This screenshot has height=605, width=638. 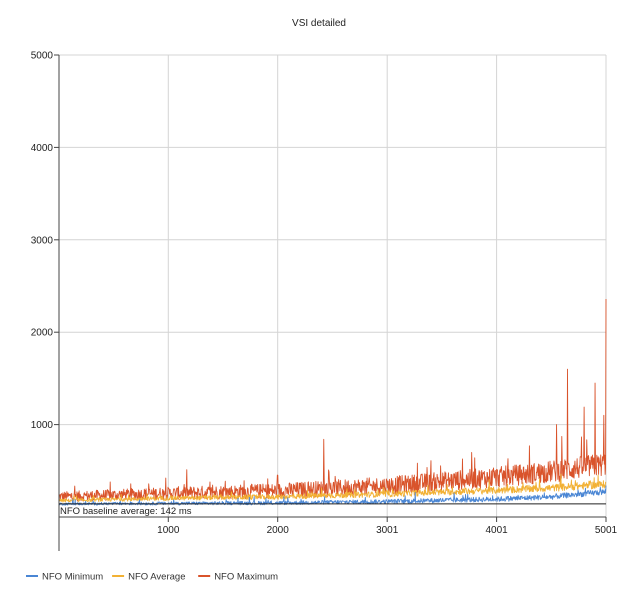 I want to click on chart-title: VSI detailed, so click(x=319, y=23).